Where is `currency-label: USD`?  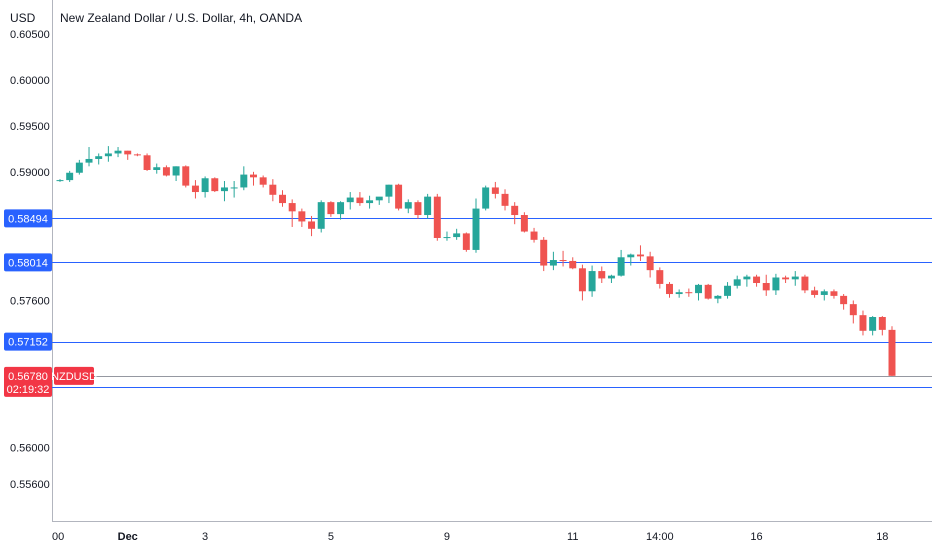 currency-label: USD is located at coordinates (23, 18).